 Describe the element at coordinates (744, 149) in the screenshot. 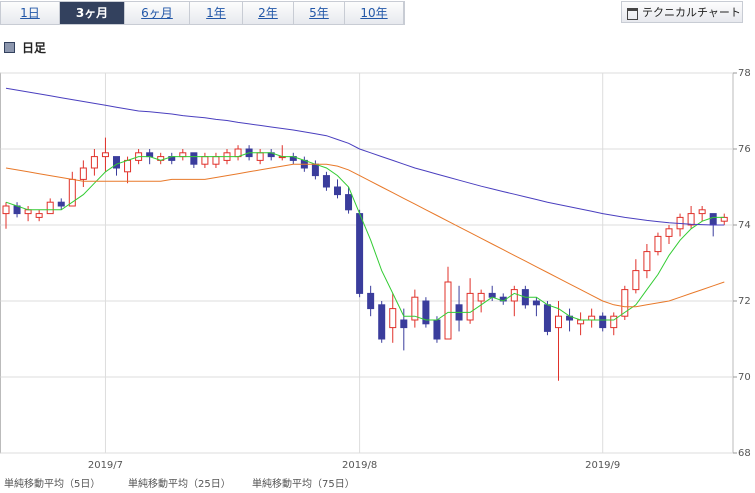

I see `y-tick-label: 76` at that location.